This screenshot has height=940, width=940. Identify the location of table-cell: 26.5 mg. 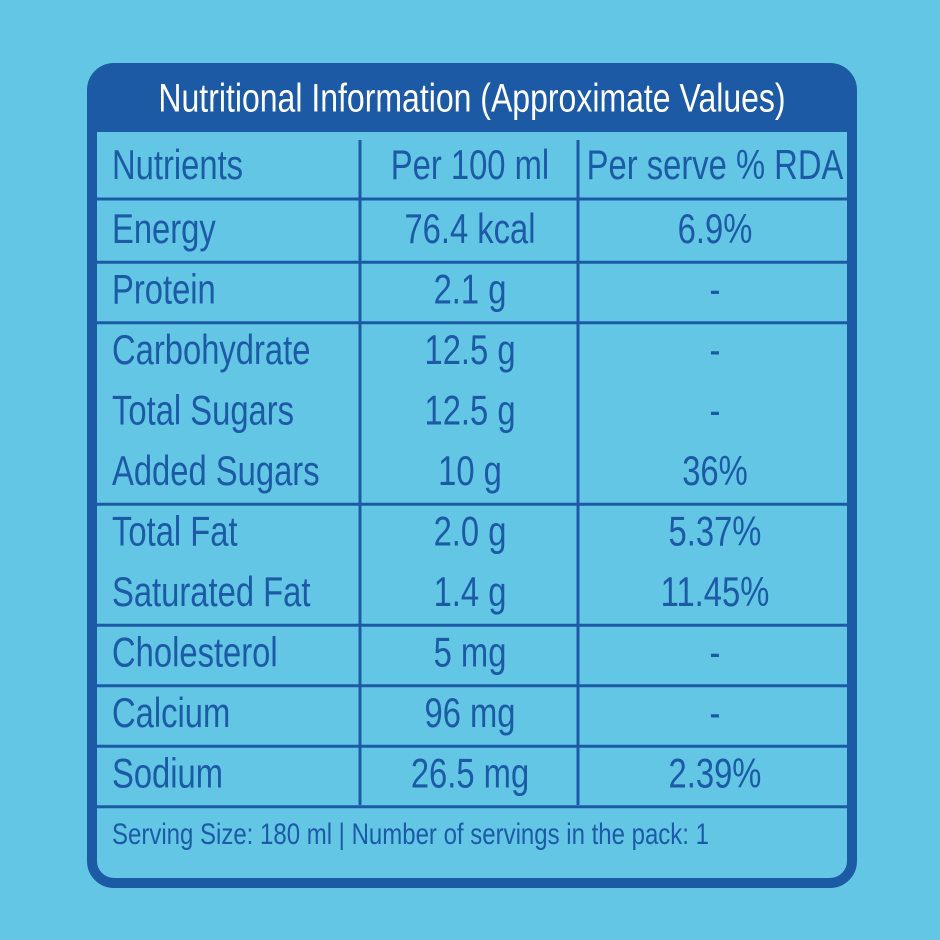
(470, 773).